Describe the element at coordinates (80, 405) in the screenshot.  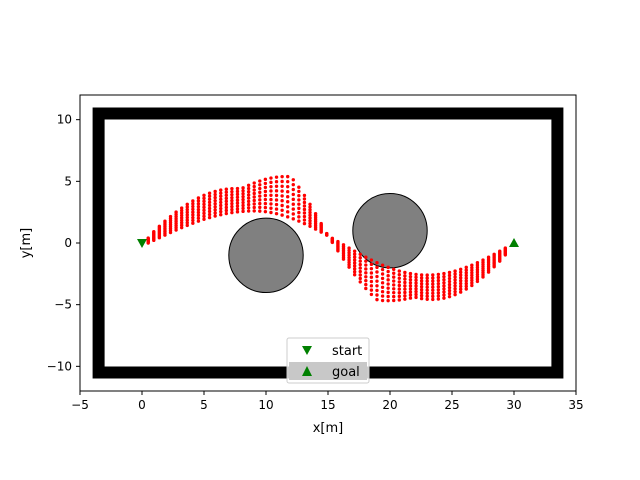
I see `x-tick-label: −5` at that location.